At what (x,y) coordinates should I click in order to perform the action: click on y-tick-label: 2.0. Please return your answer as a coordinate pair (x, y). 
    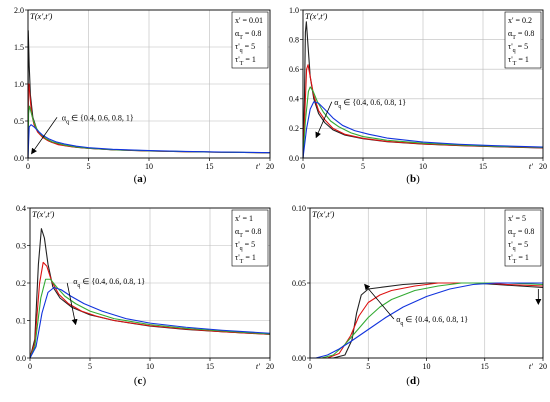
    Looking at the image, I should click on (19, 10).